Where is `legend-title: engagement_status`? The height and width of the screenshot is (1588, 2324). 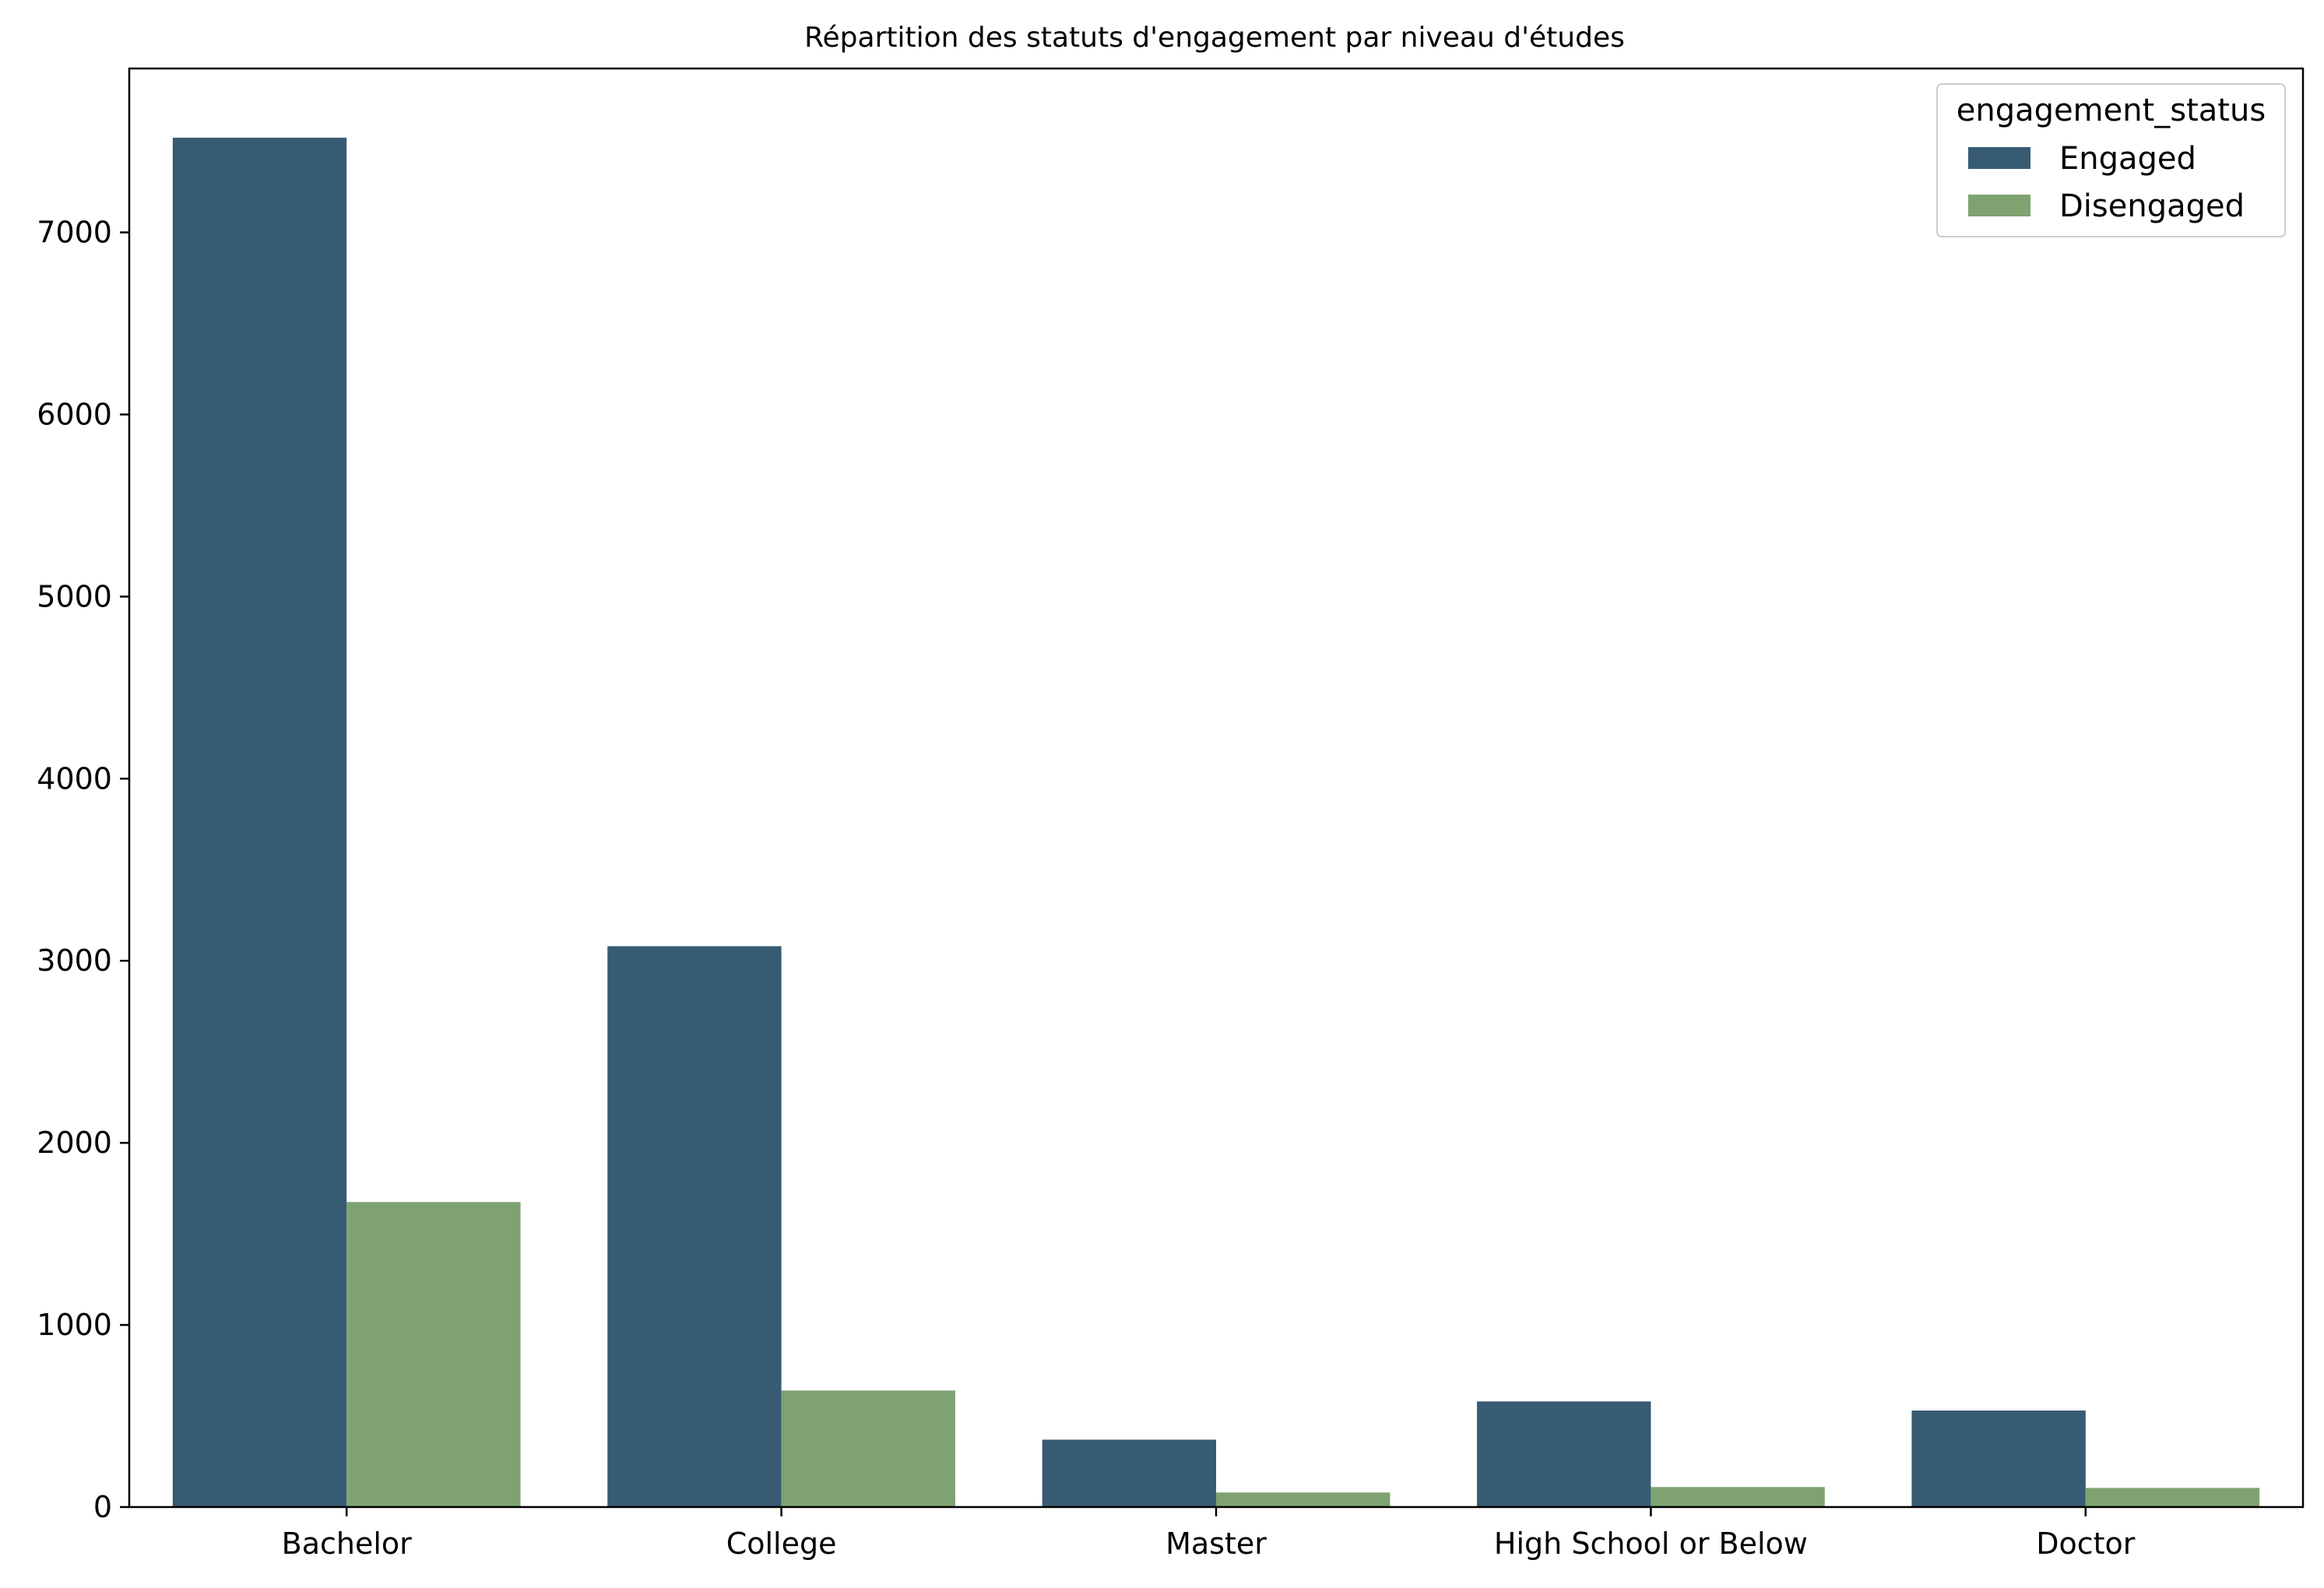 legend-title: engagement_status is located at coordinates (2111, 110).